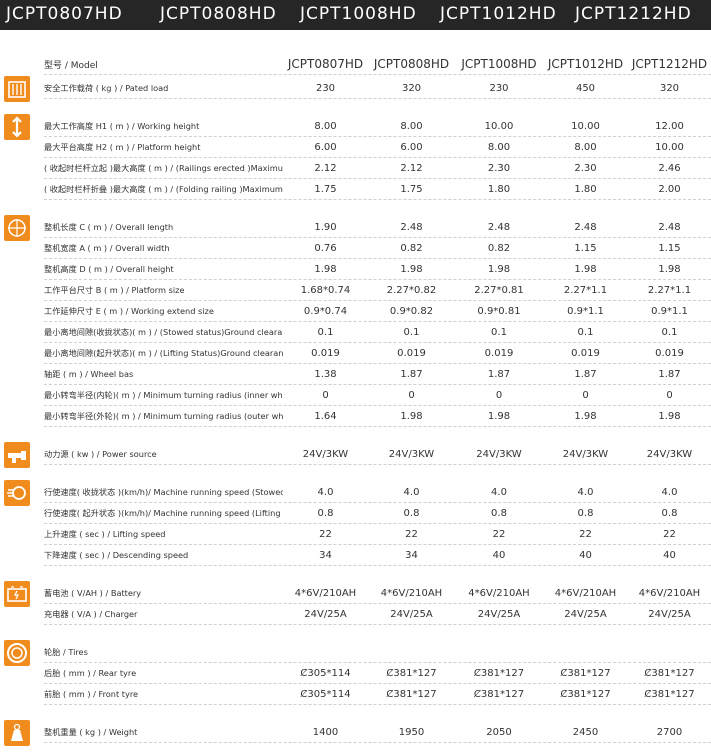 This screenshot has height=755, width=711. I want to click on spec-label: 轴距 ( m ) / Wheel bas, so click(89, 374).